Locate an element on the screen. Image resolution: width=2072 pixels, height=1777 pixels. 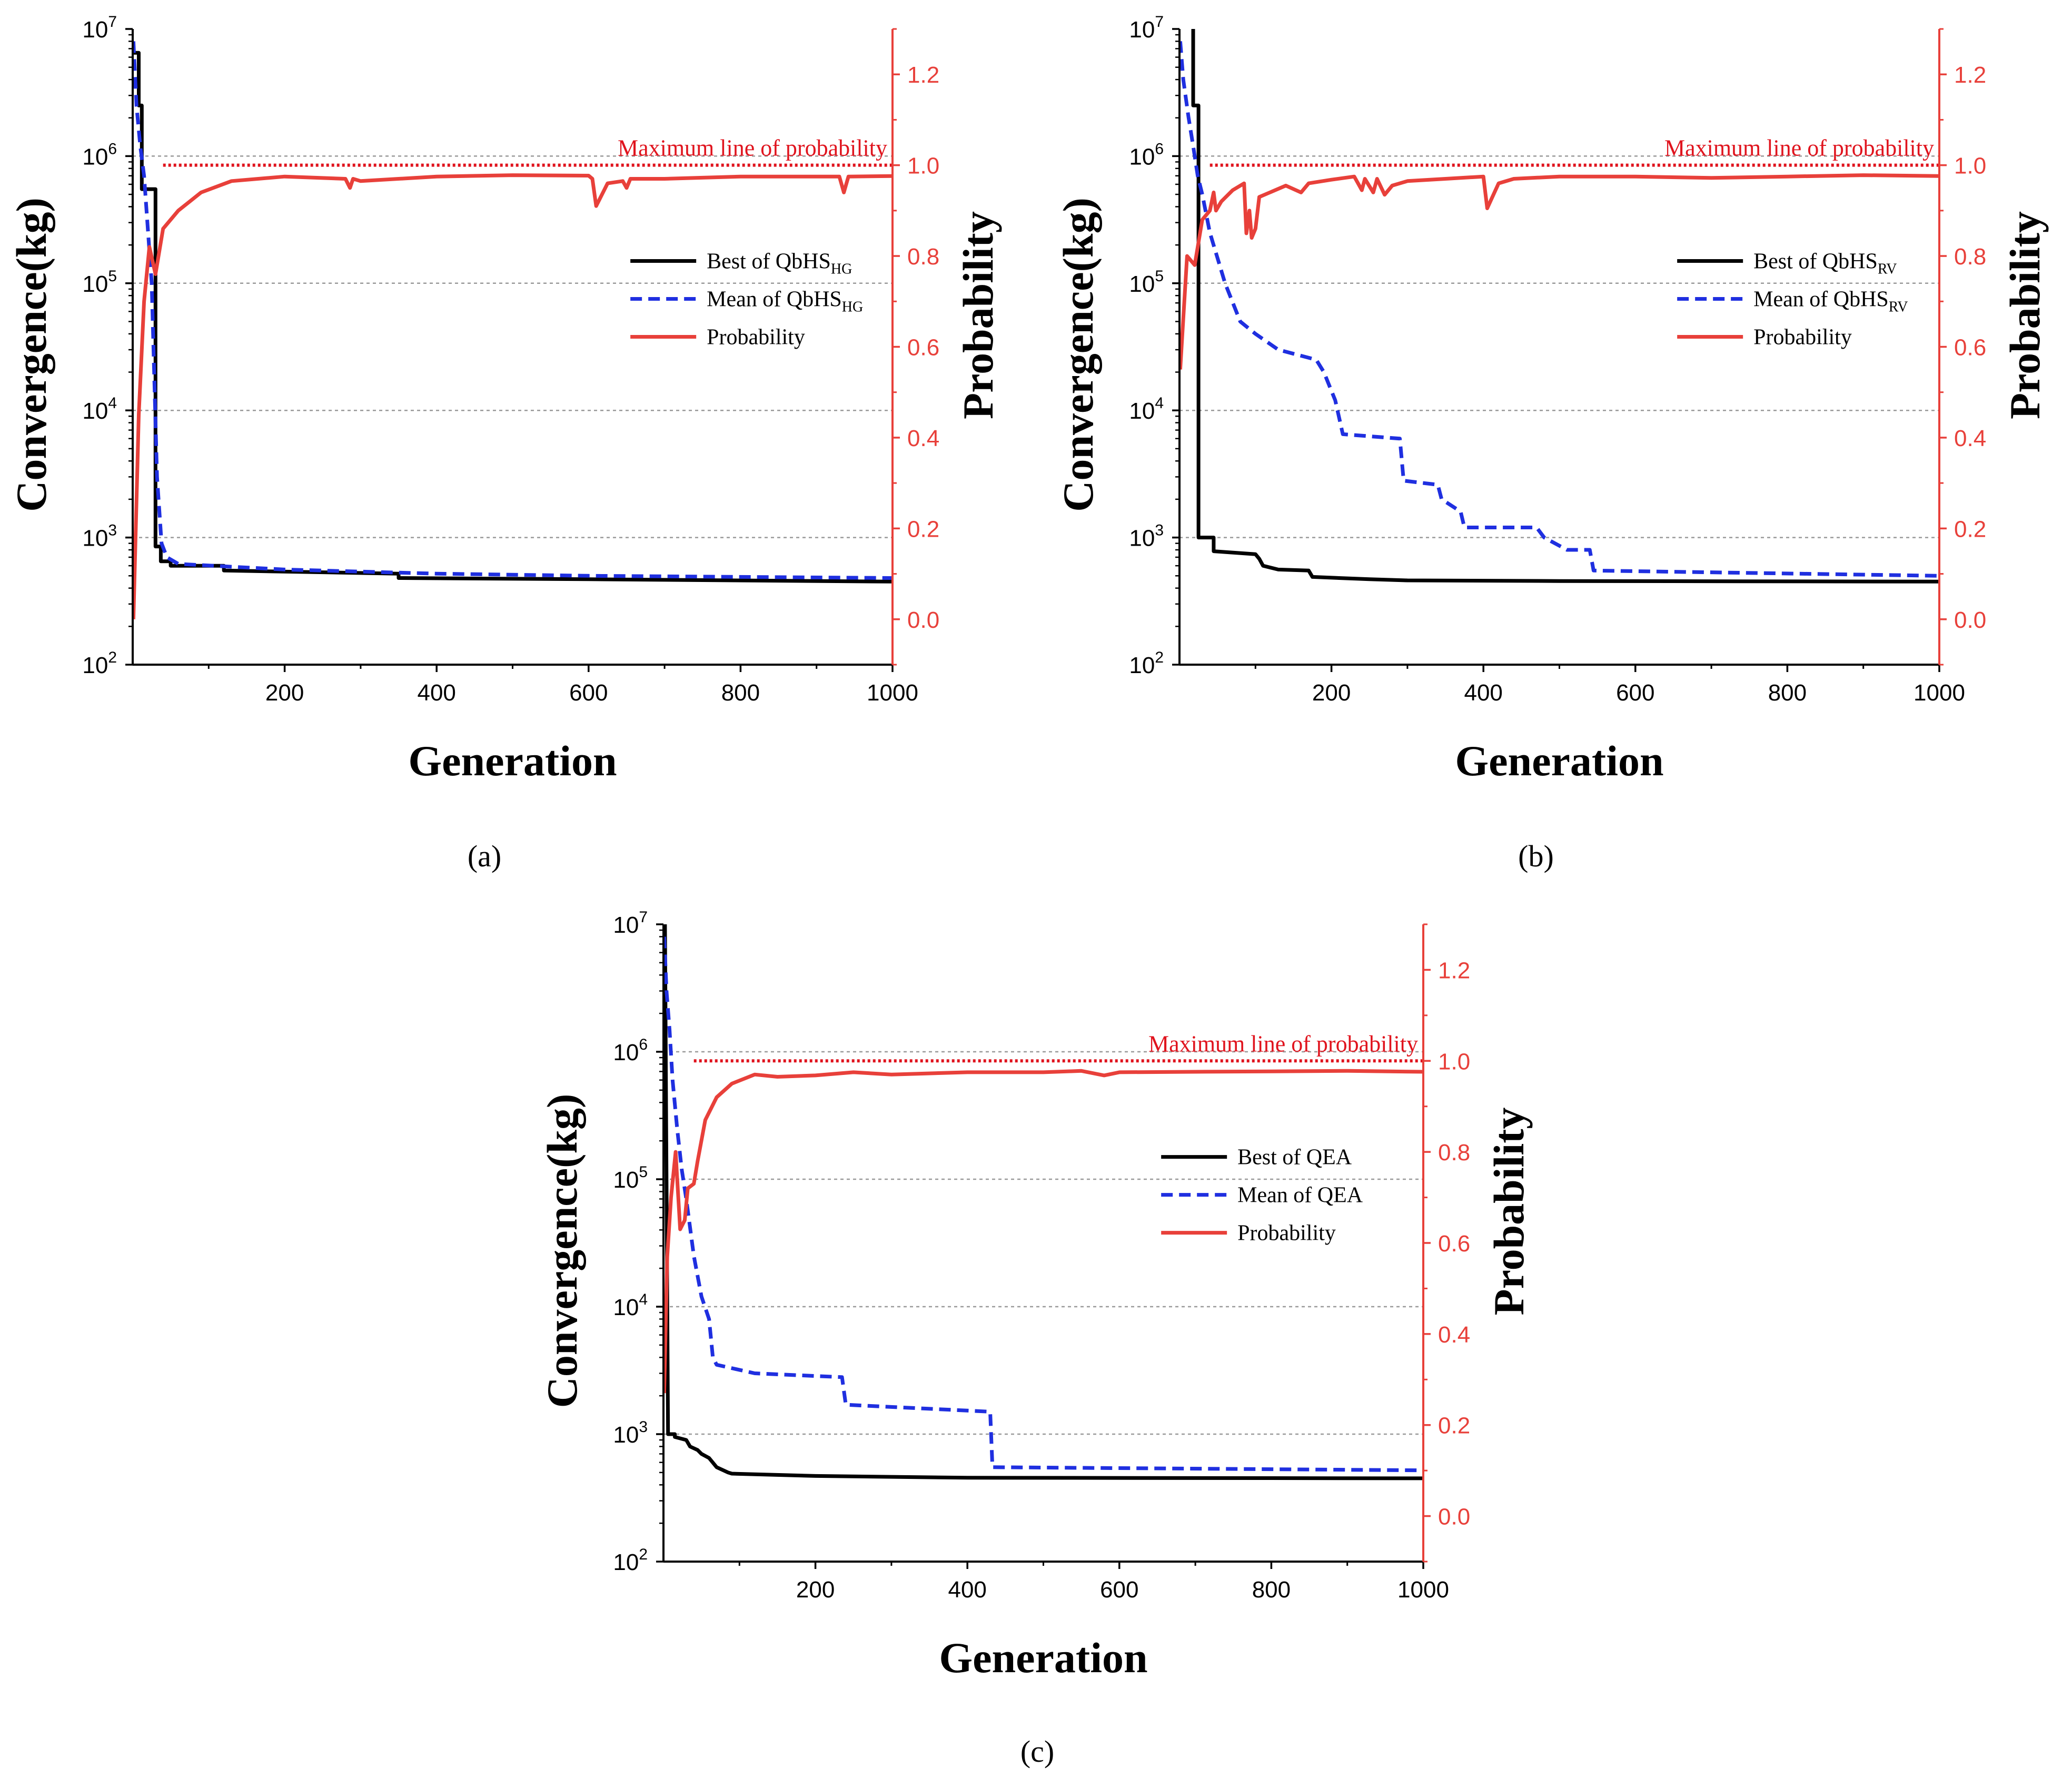
panel-b-y-right-tick-label: 1.0 is located at coordinates (1970, 166).